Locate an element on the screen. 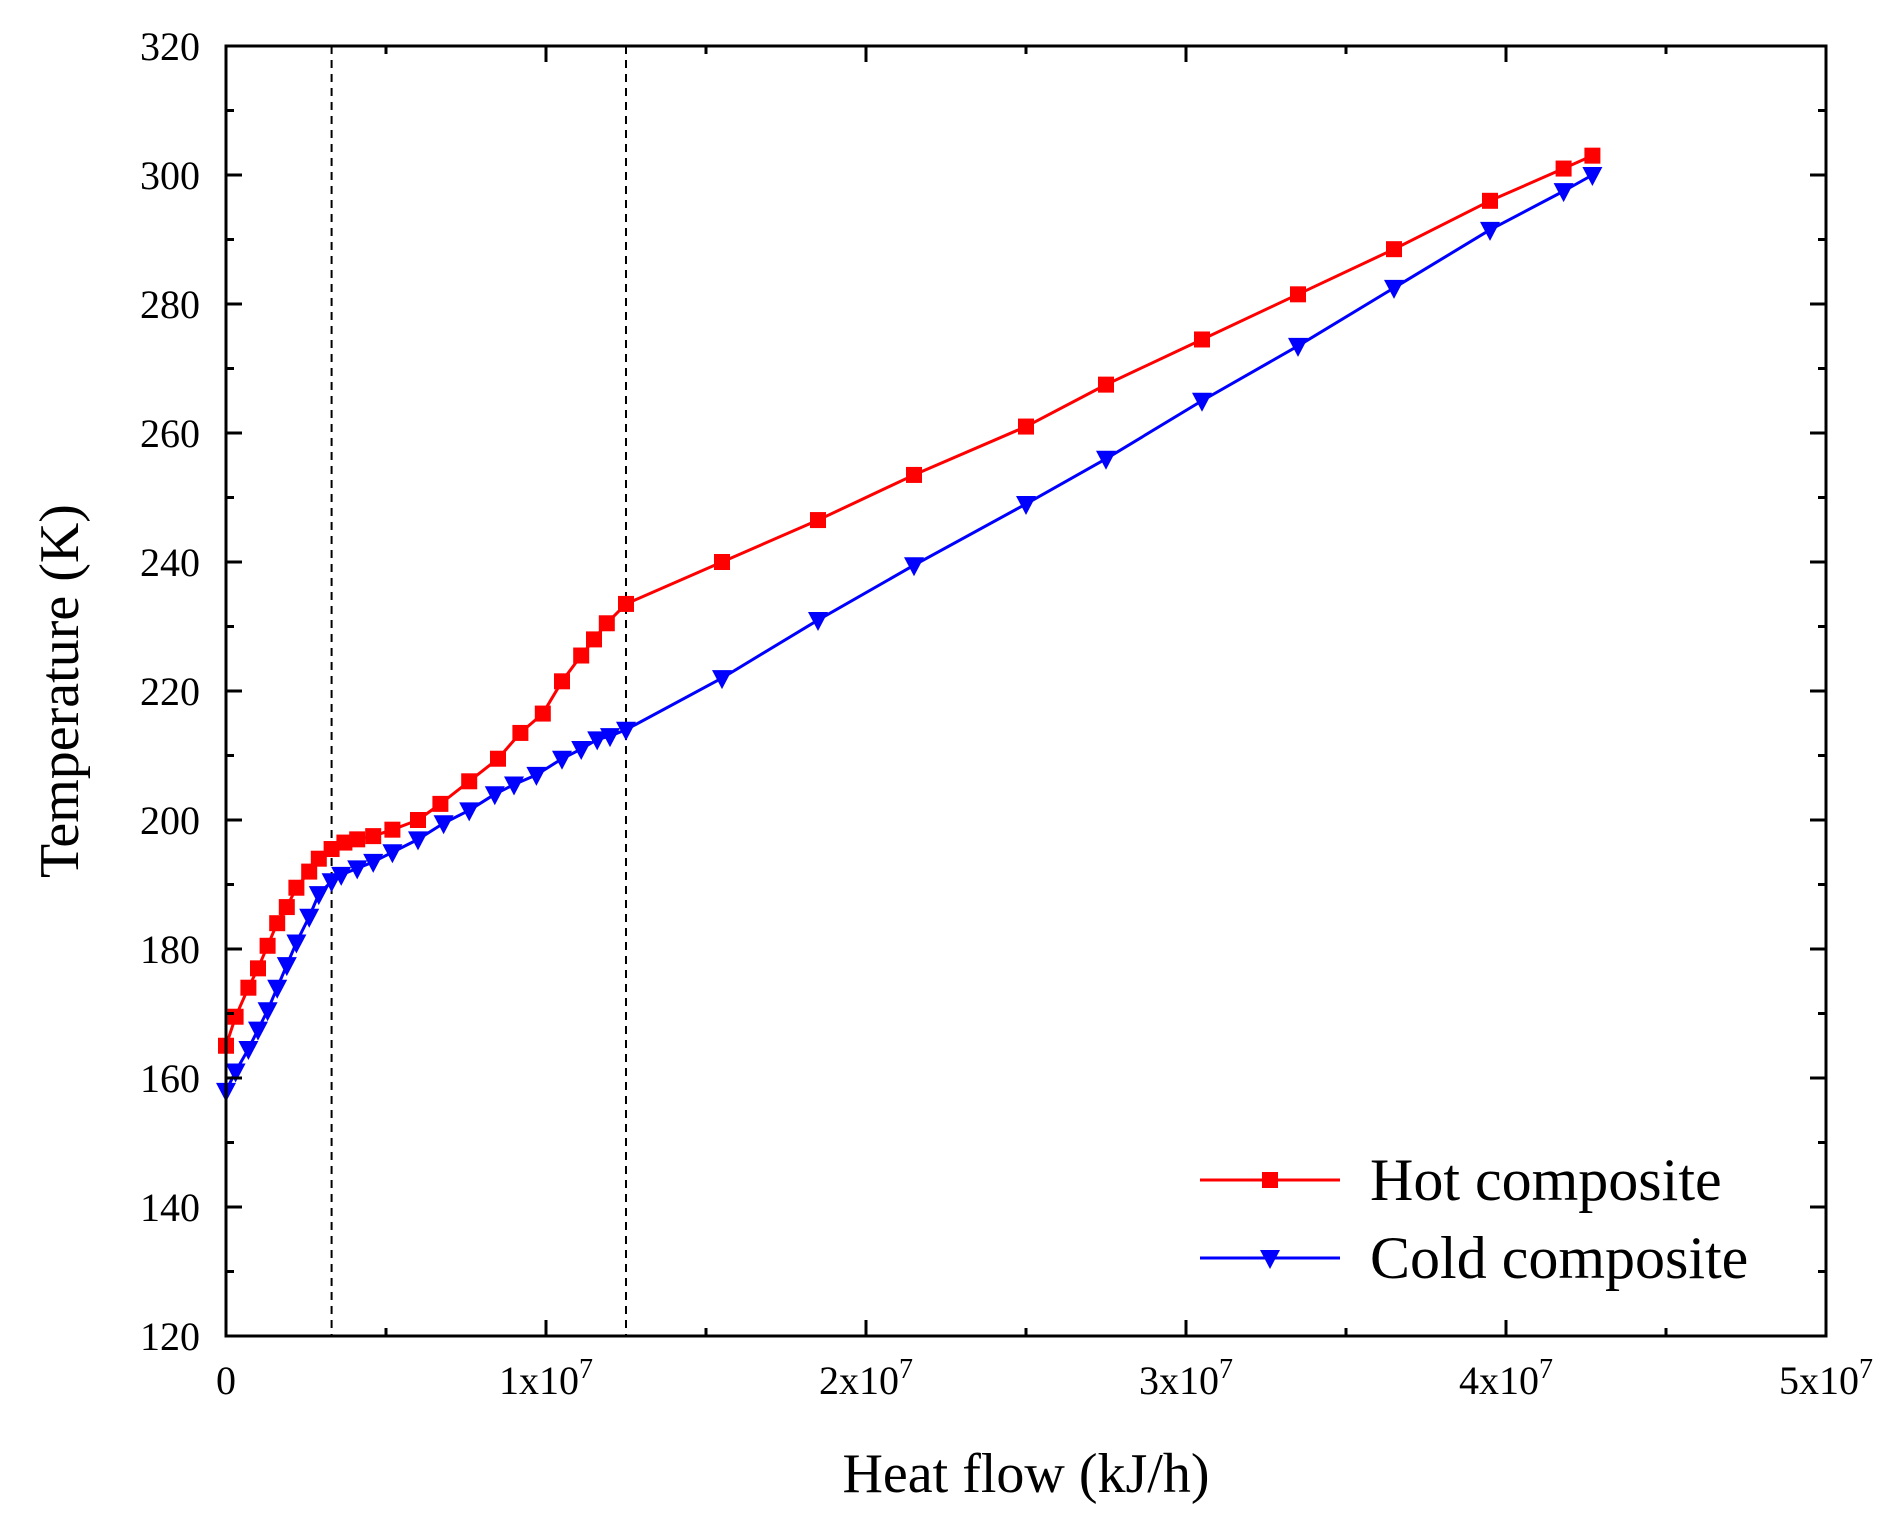 The height and width of the screenshot is (1539, 1903). y-tick-label: 320 is located at coordinates (170, 46).